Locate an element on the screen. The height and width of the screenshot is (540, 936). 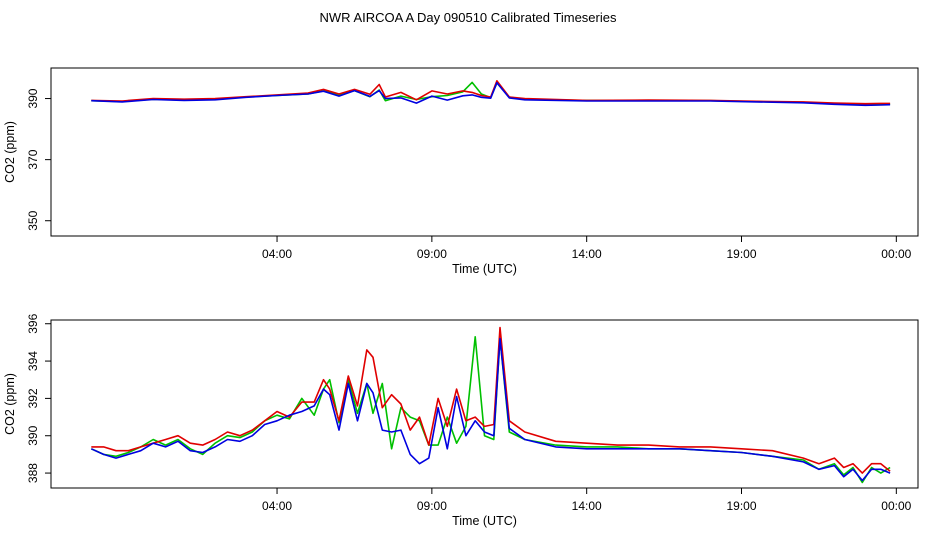
chart-1-y-tick-label-1: 390 is located at coordinates (33, 435).